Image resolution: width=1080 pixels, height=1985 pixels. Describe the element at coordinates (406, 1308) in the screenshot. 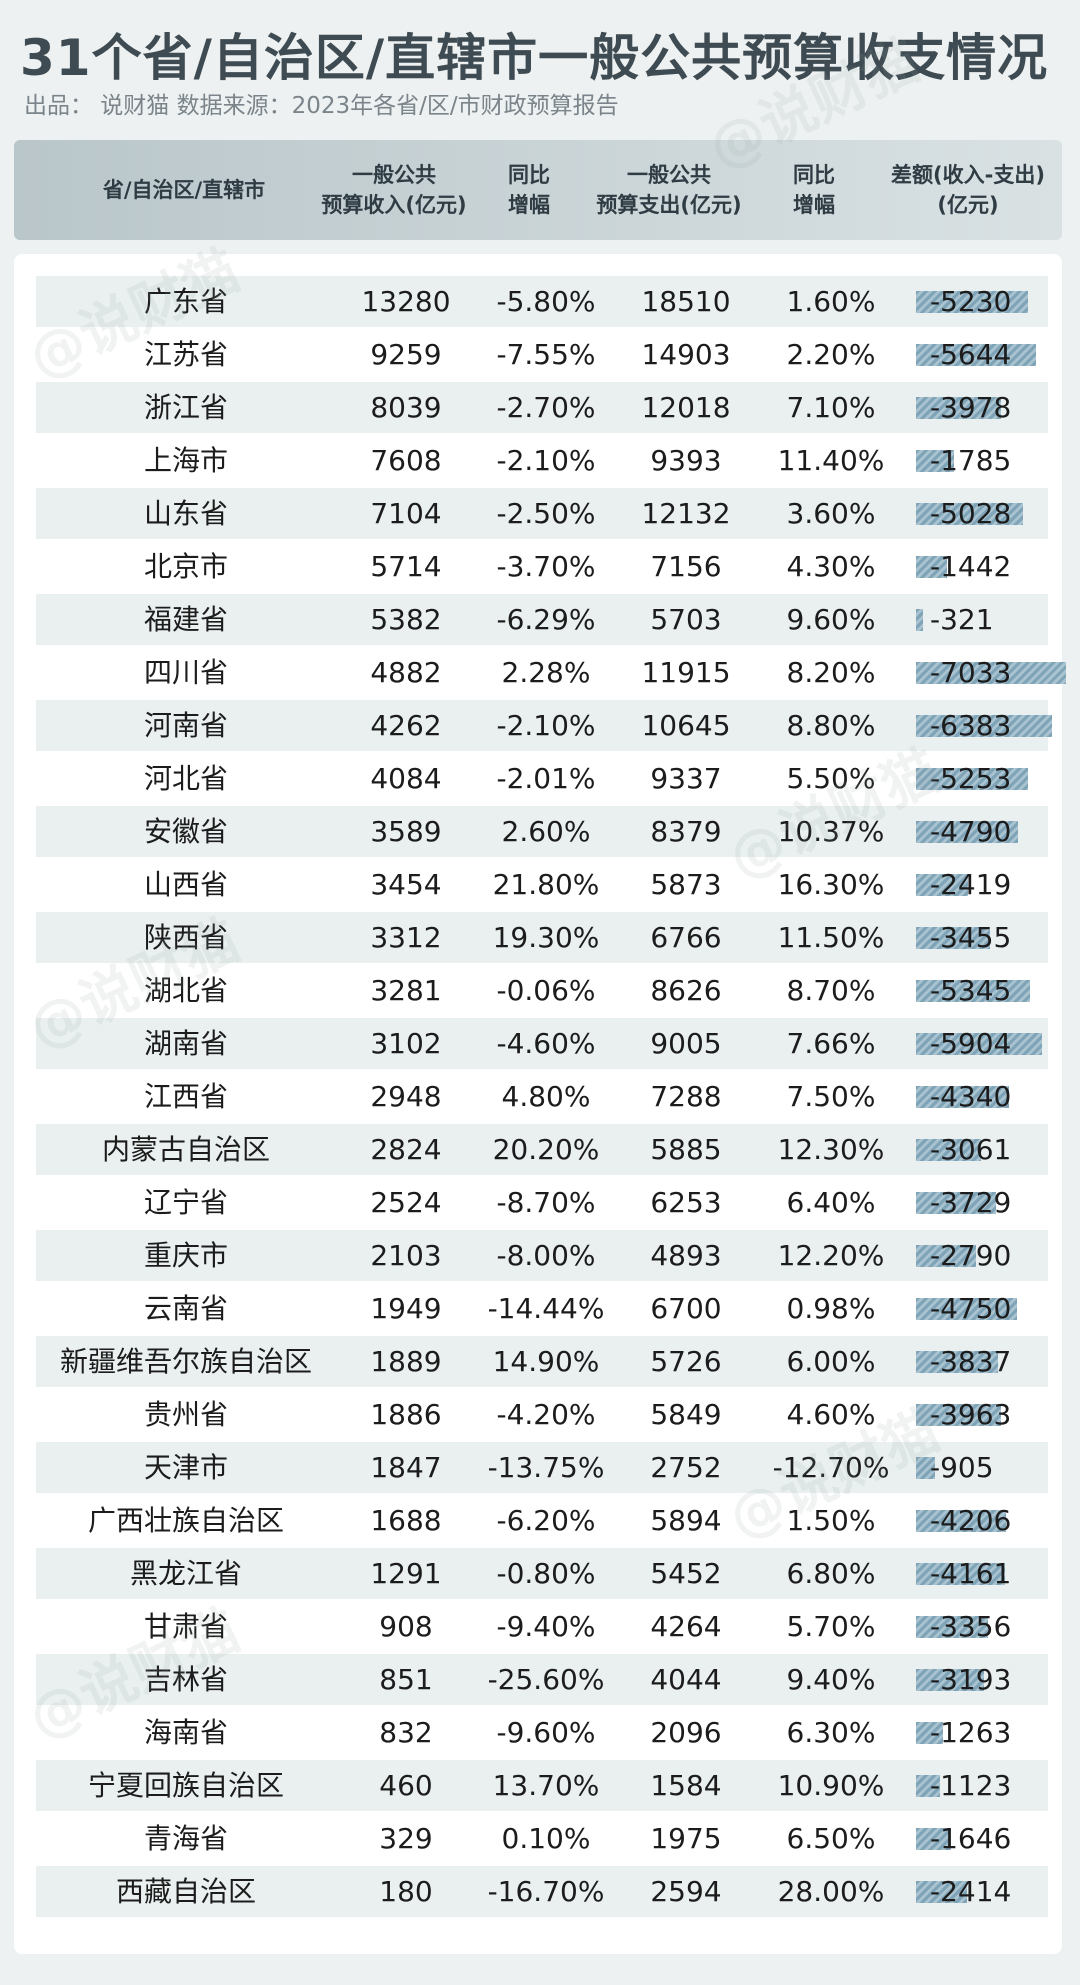

I see `cell-income: 1949` at that location.